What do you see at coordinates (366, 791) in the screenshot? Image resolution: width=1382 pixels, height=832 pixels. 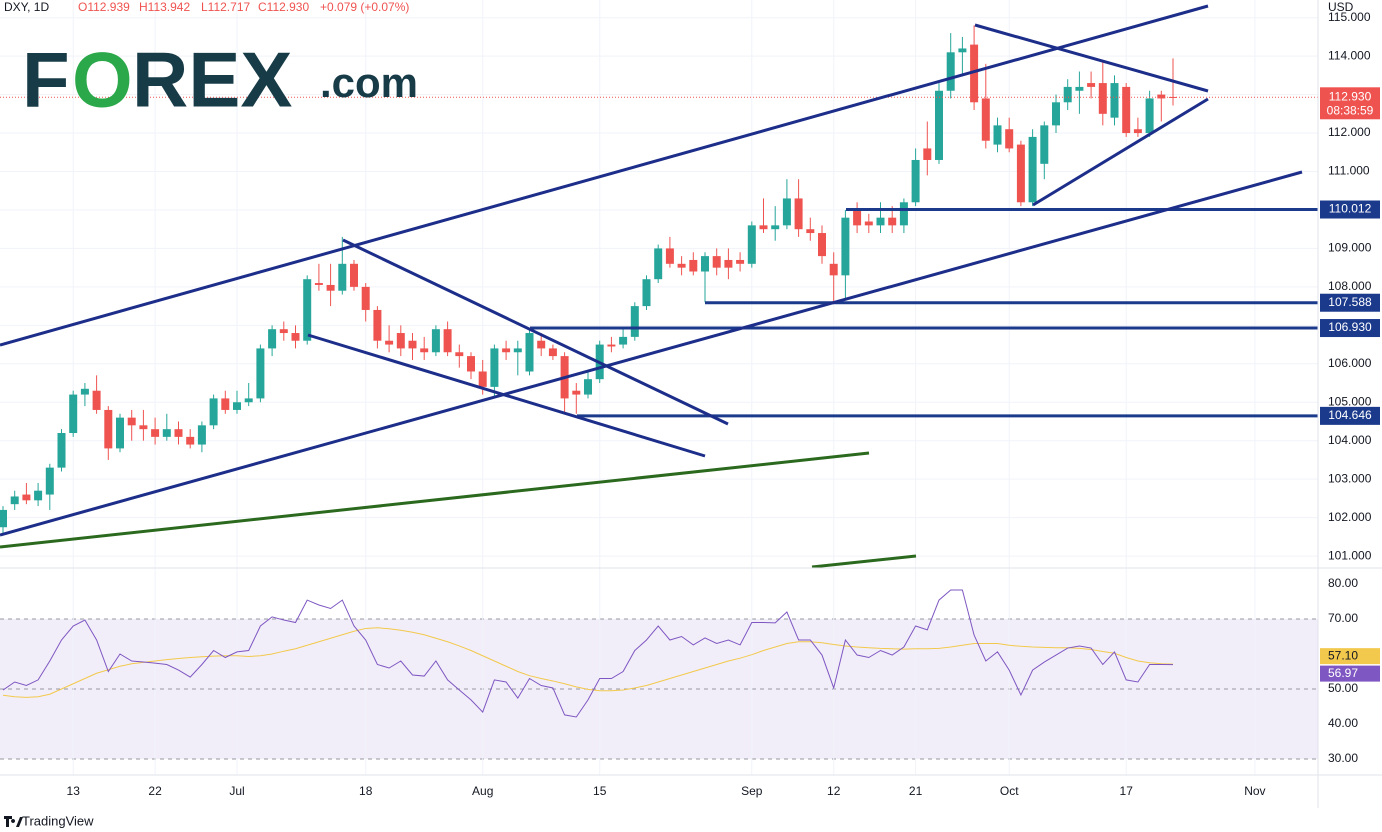 I see `x-tick-label: 18` at bounding box center [366, 791].